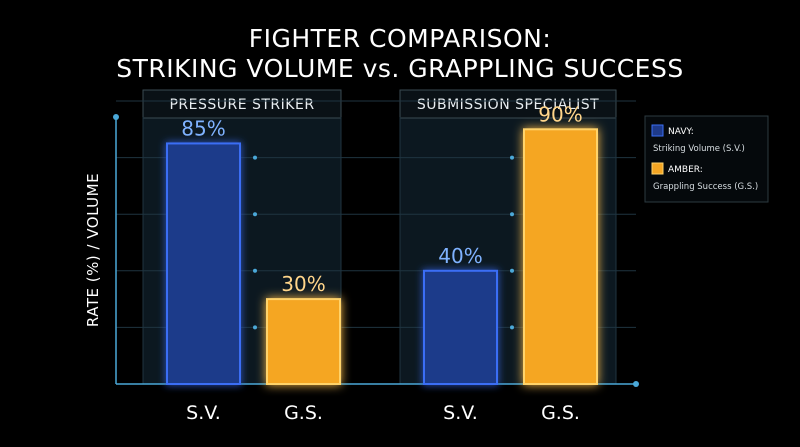 The image size is (800, 447). Describe the element at coordinates (400, 68) in the screenshot. I see `chart-title-line-2: STRIKING VOLUME vs. GRAPPLING SUCCESS` at that location.